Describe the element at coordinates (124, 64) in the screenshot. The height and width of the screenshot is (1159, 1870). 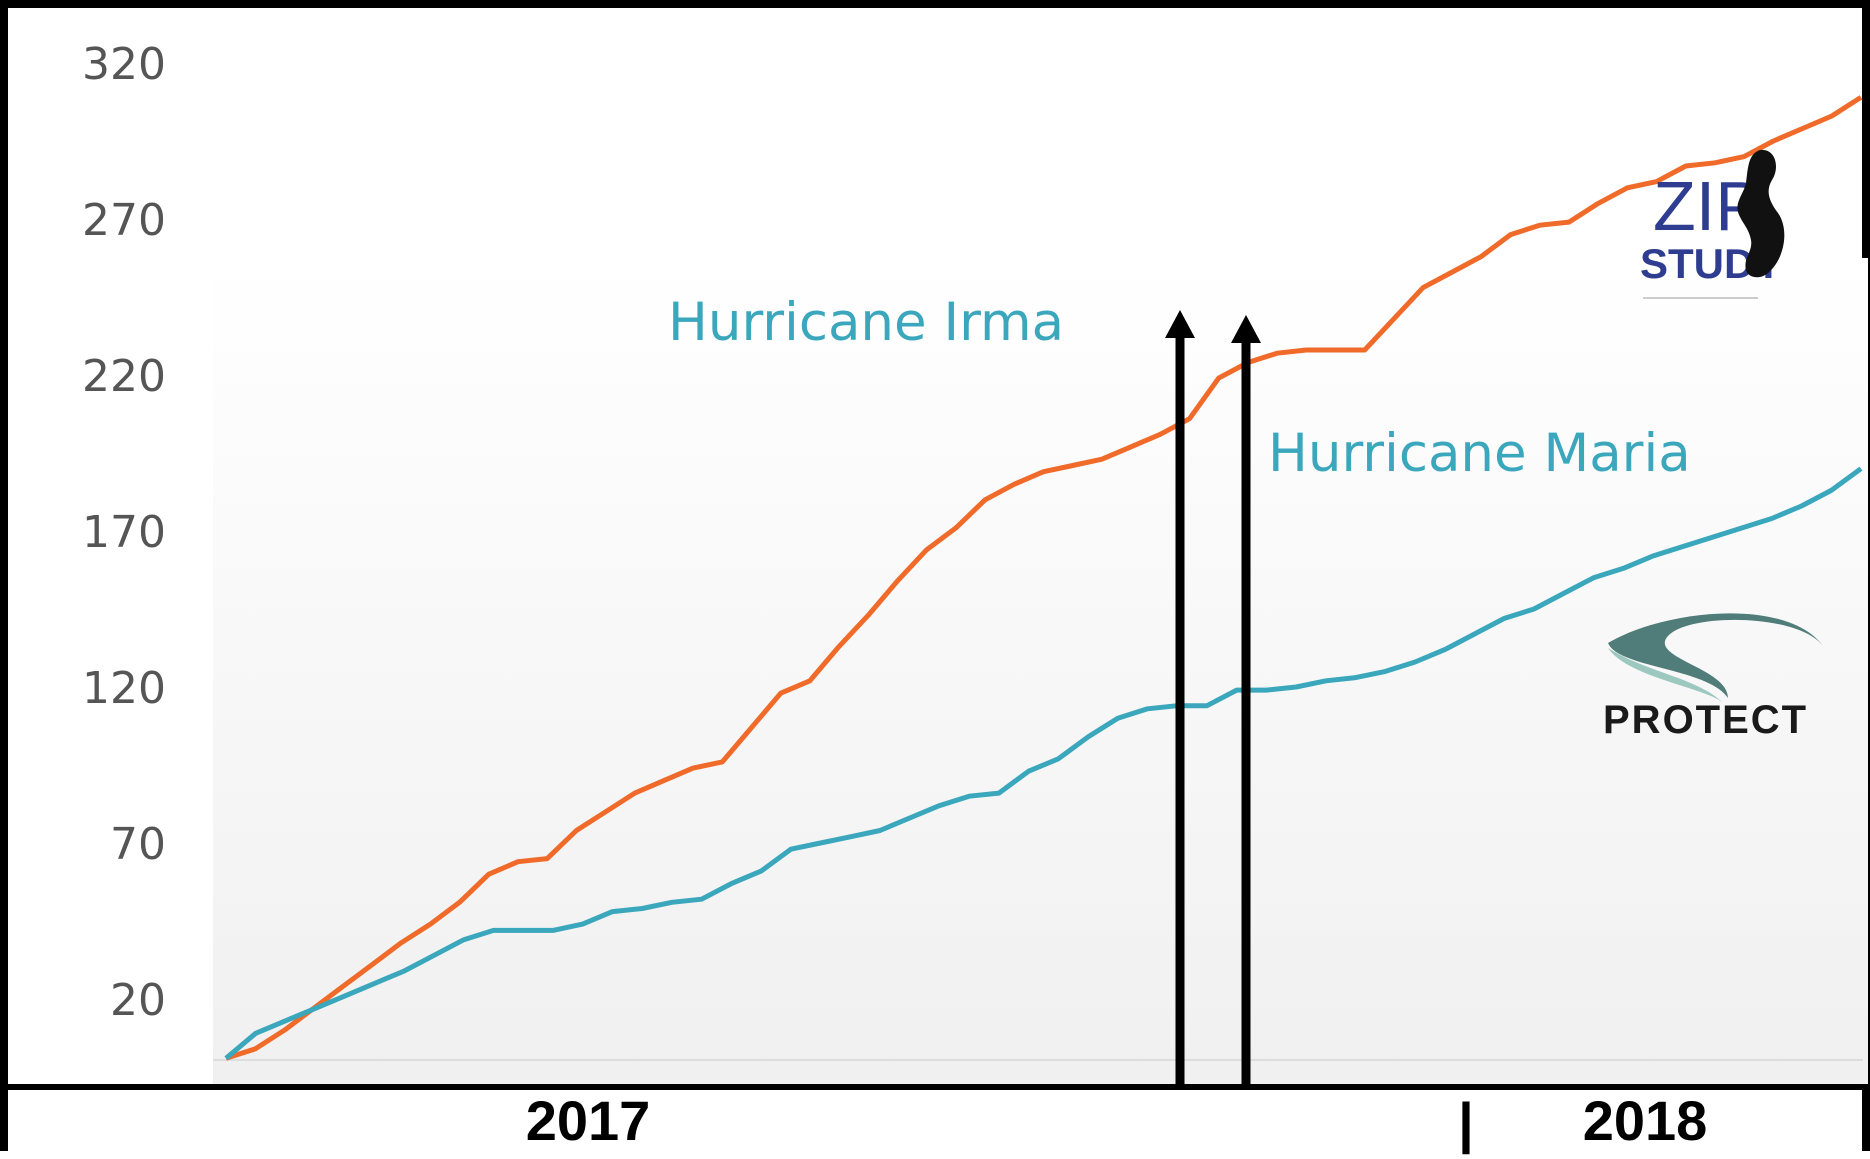
I see `y-tick-label: 320` at that location.